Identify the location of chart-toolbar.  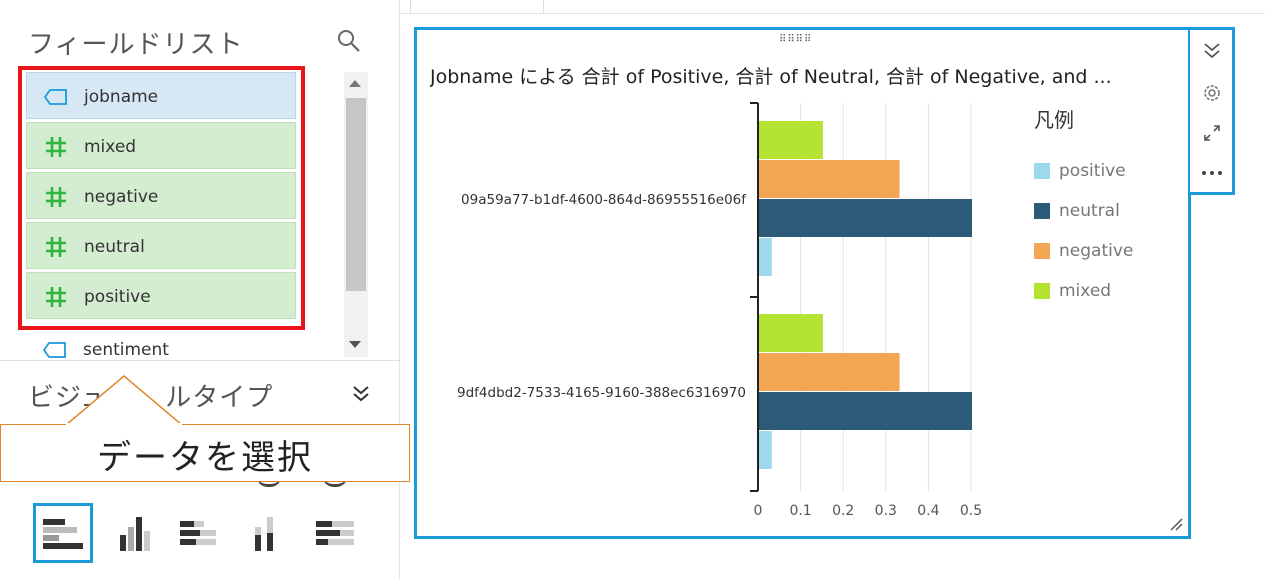
(1212, 111).